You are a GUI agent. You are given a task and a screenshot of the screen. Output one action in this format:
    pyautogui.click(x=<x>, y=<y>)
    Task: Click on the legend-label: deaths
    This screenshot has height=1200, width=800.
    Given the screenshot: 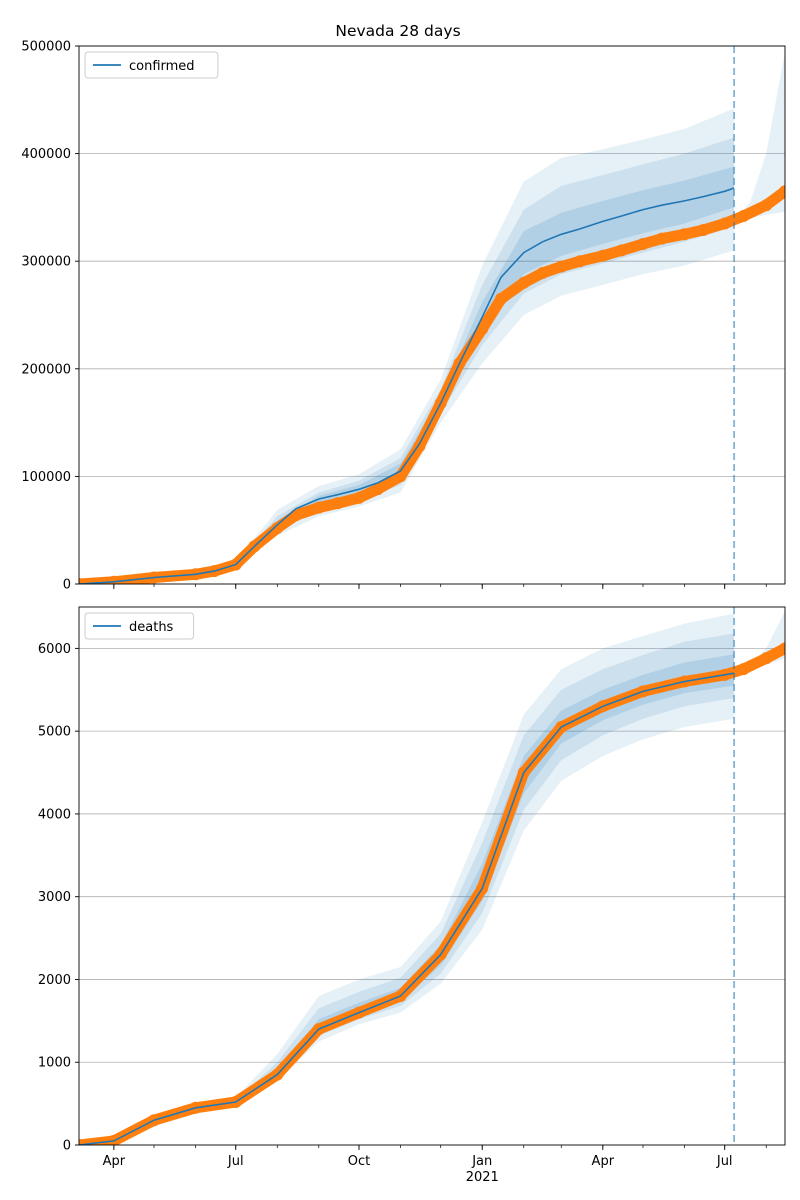 What is the action you would take?
    pyautogui.click(x=151, y=627)
    